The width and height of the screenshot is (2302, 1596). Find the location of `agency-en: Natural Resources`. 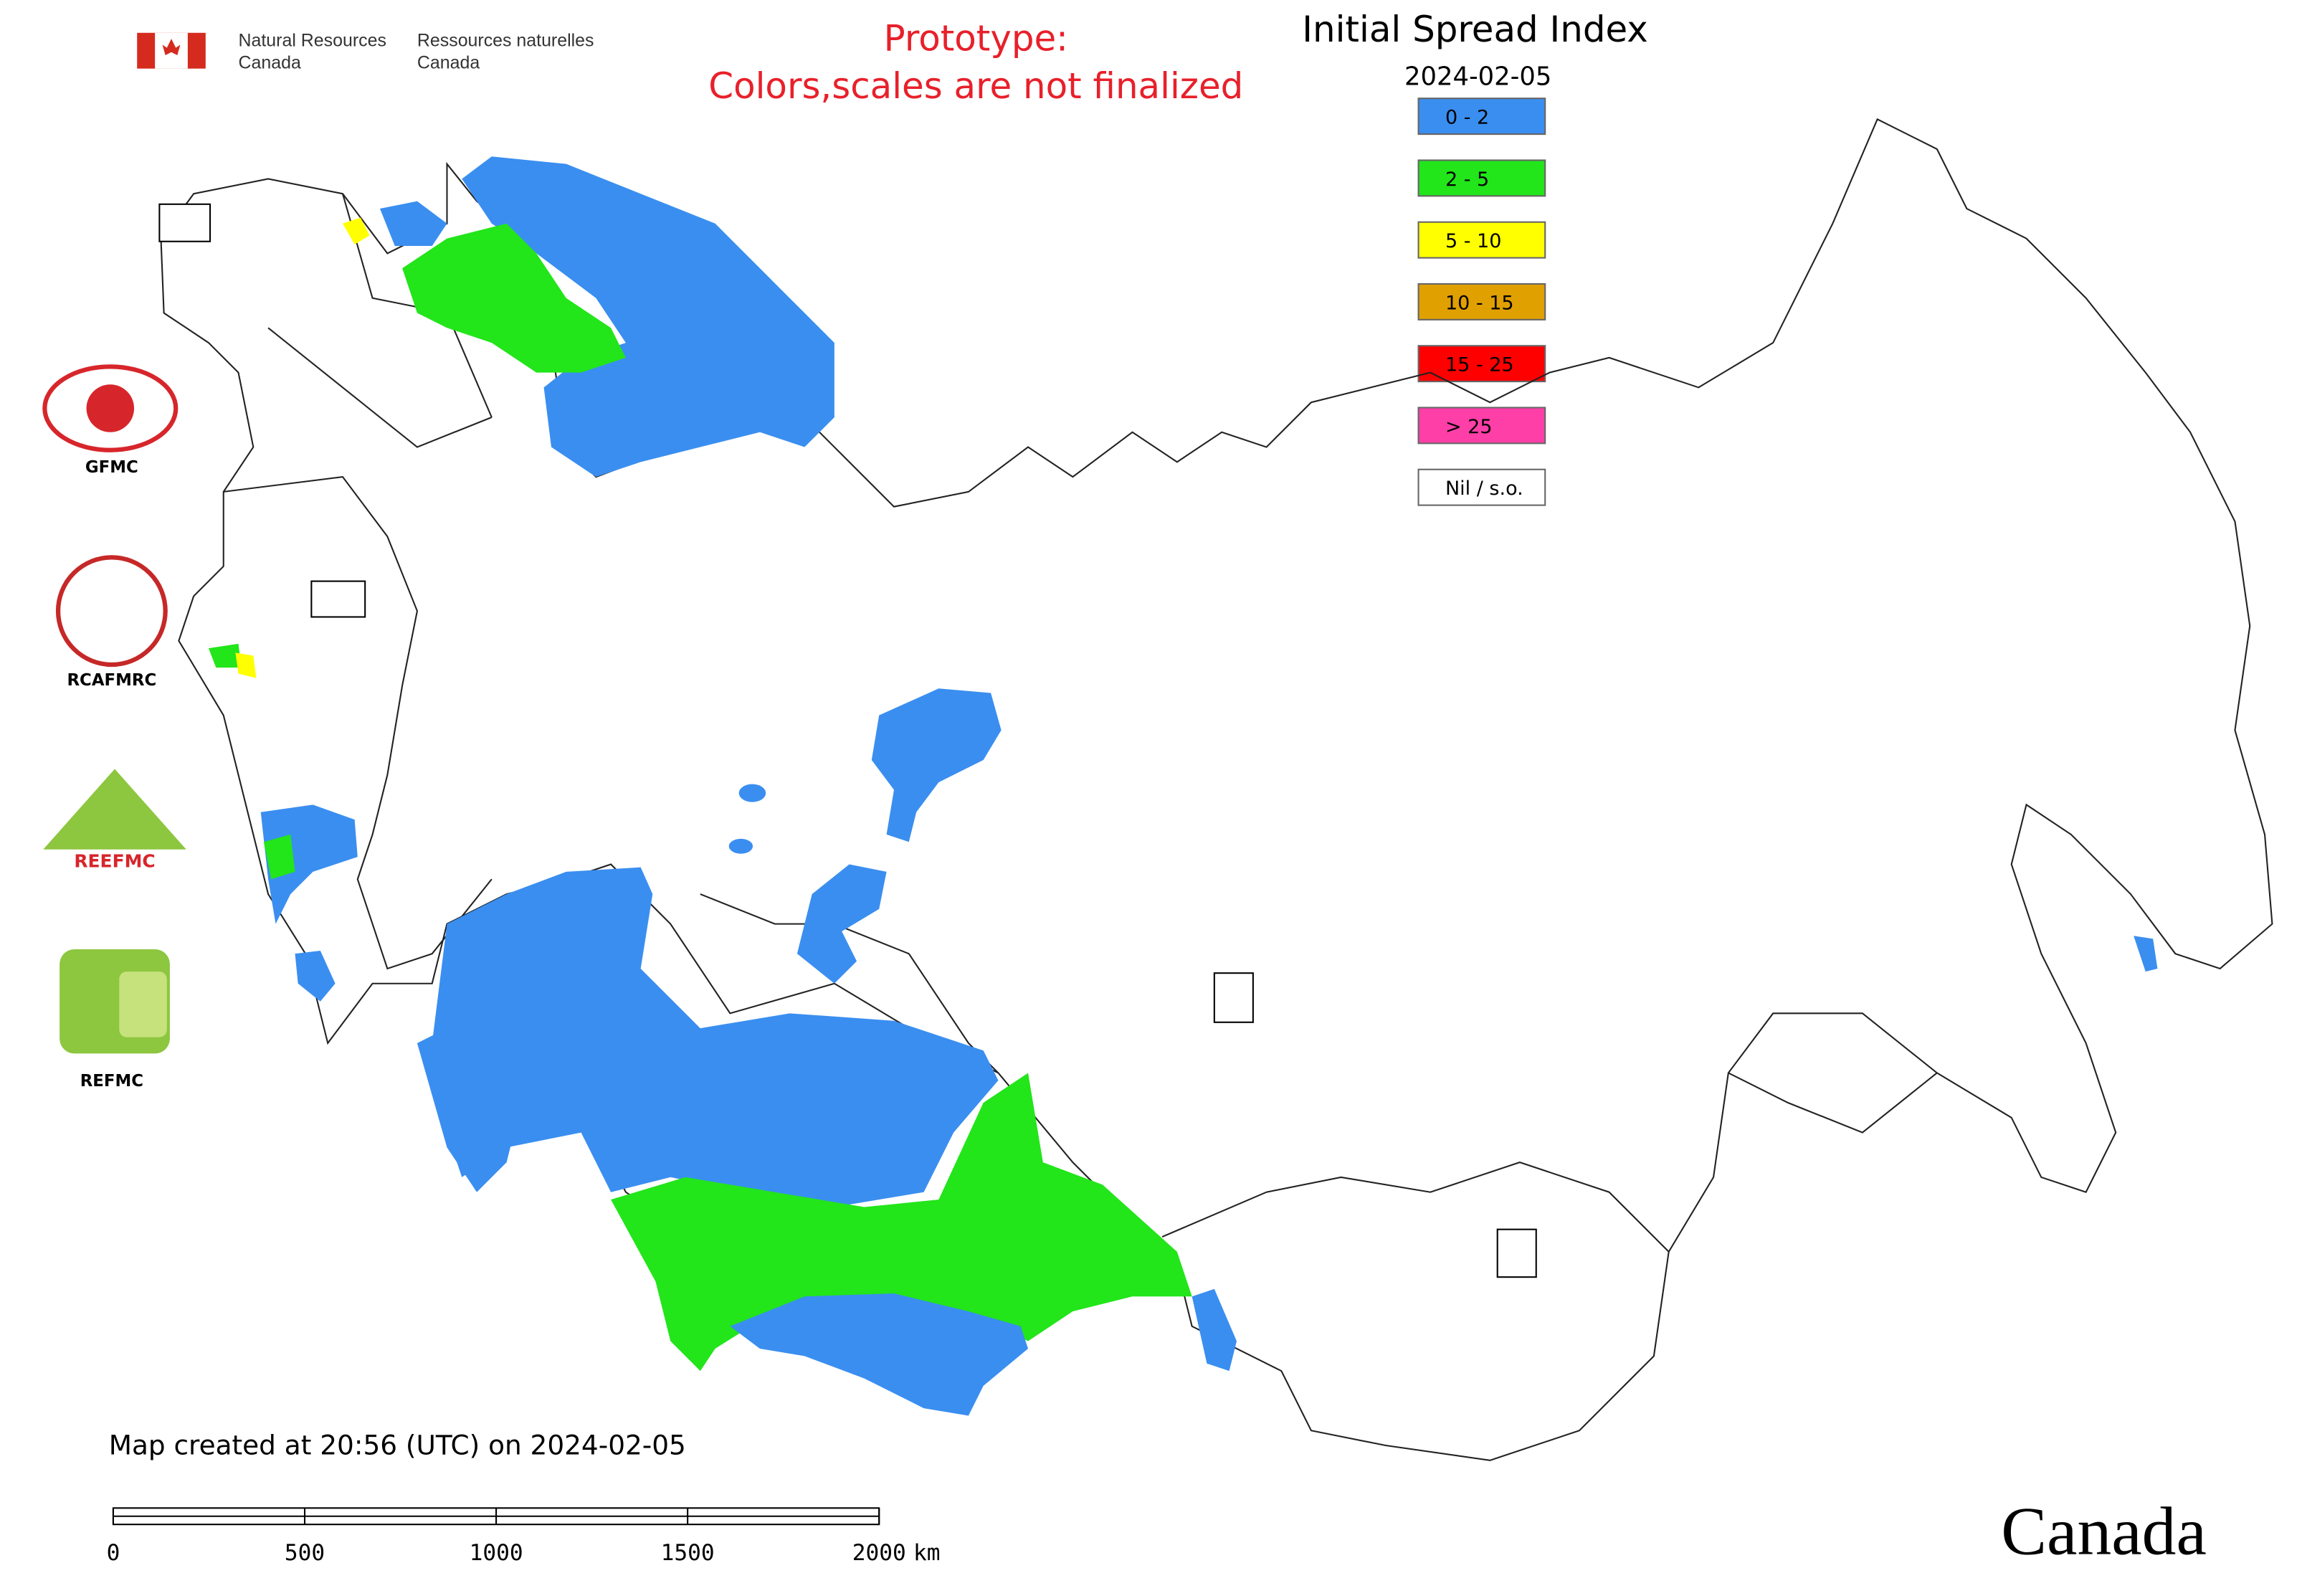

agency-en: Natural Resources is located at coordinates (312, 40).